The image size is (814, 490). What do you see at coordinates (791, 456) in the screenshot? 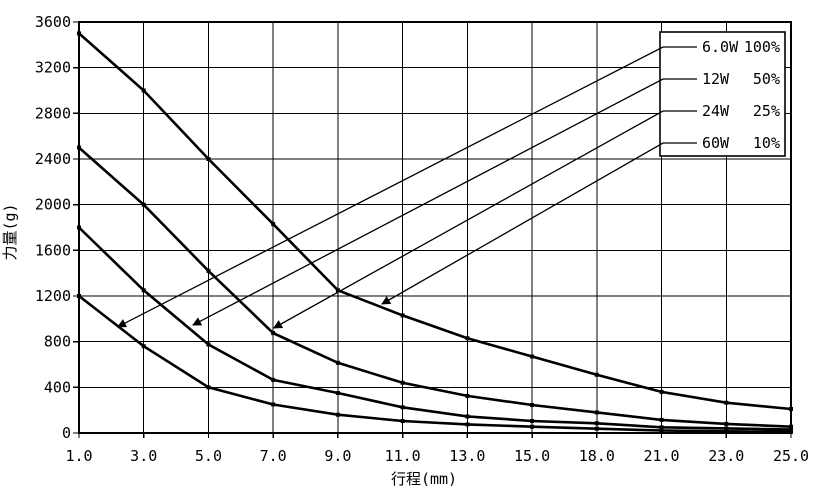
I see `x-tick-label: 25.0` at bounding box center [791, 456].